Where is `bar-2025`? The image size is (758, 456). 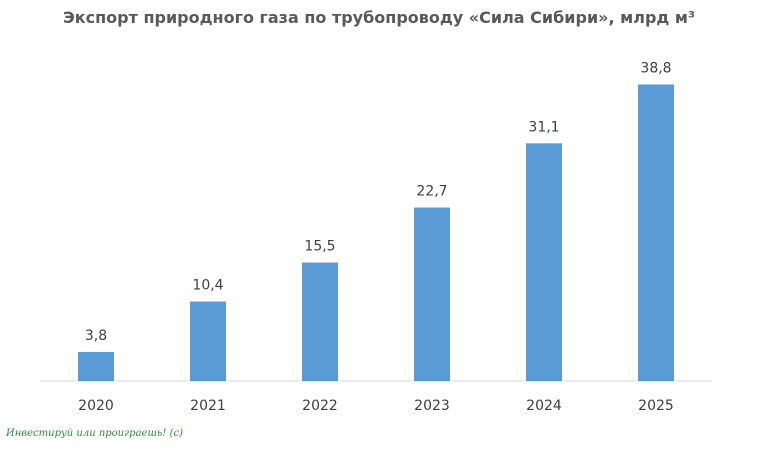
bar-2025 is located at coordinates (656, 232).